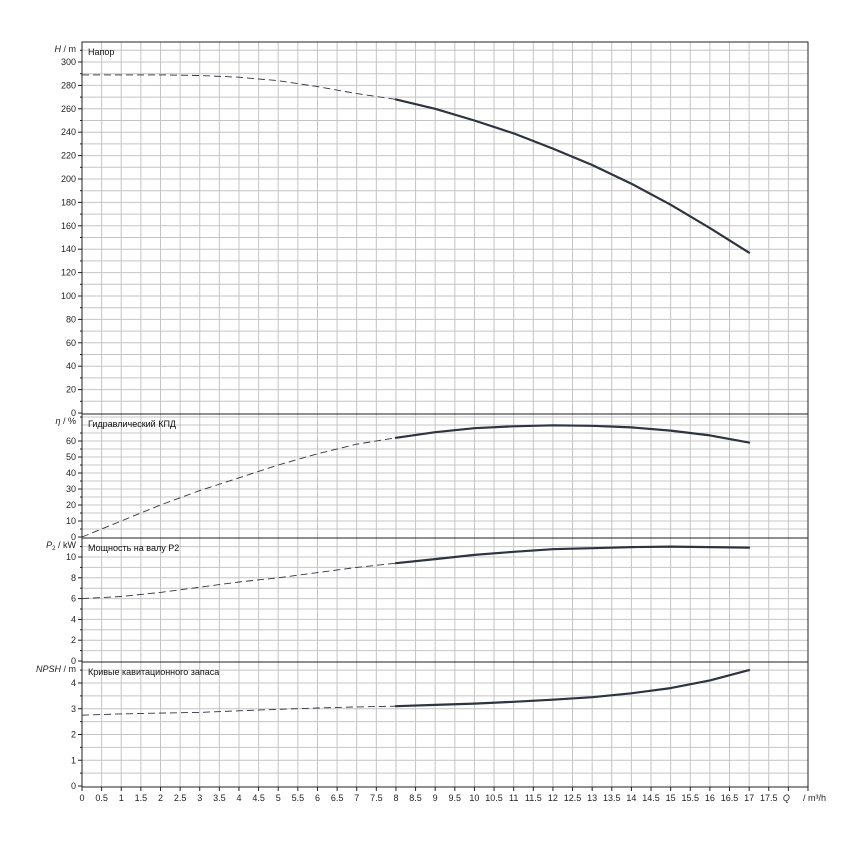  Describe the element at coordinates (81, 798) in the screenshot. I see `x-tick-label: 0` at that location.